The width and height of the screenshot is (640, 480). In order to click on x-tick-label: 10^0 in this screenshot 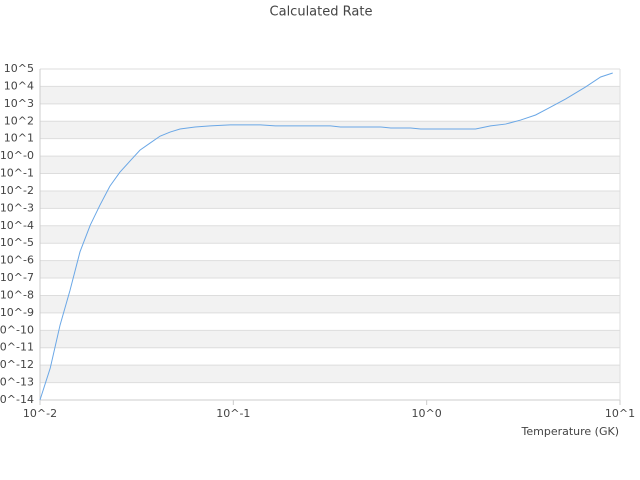, I will do `click(427, 413)`.